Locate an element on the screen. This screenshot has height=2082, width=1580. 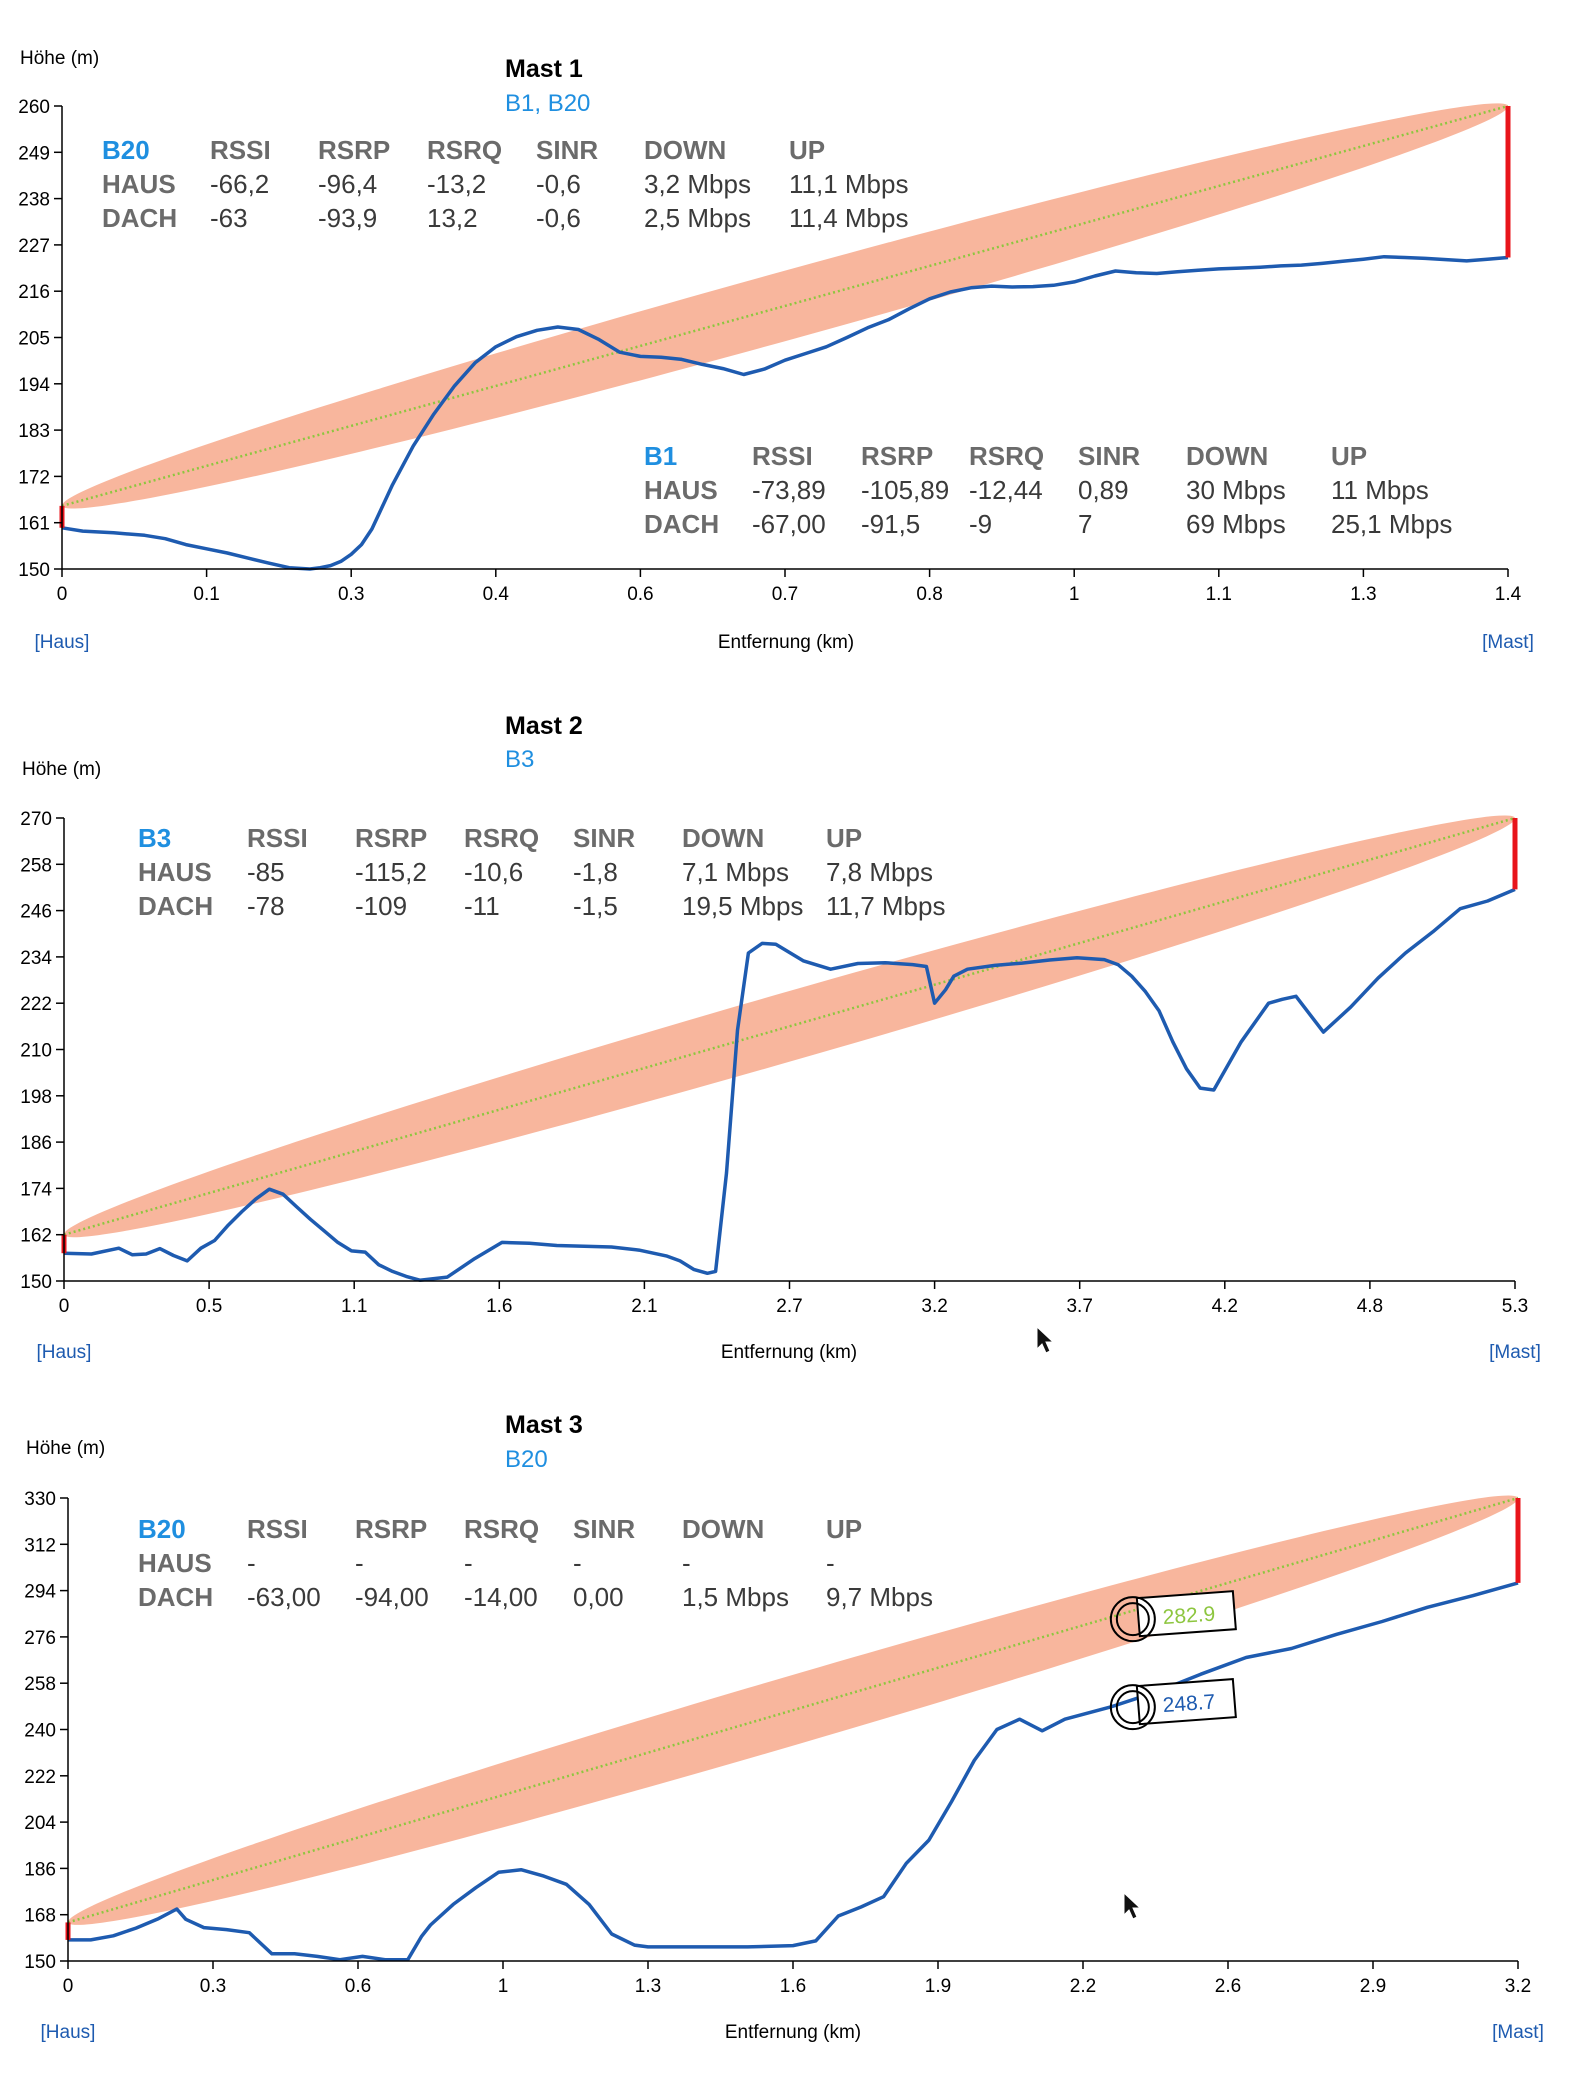
table-cell: 9,7 Mbps is located at coordinates (879, 1597).